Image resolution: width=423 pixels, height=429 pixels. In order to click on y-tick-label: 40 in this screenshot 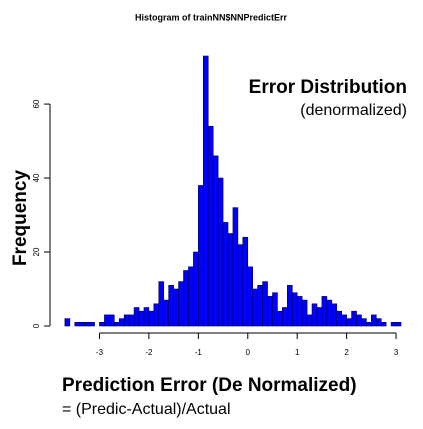, I will do `click(36, 177)`.